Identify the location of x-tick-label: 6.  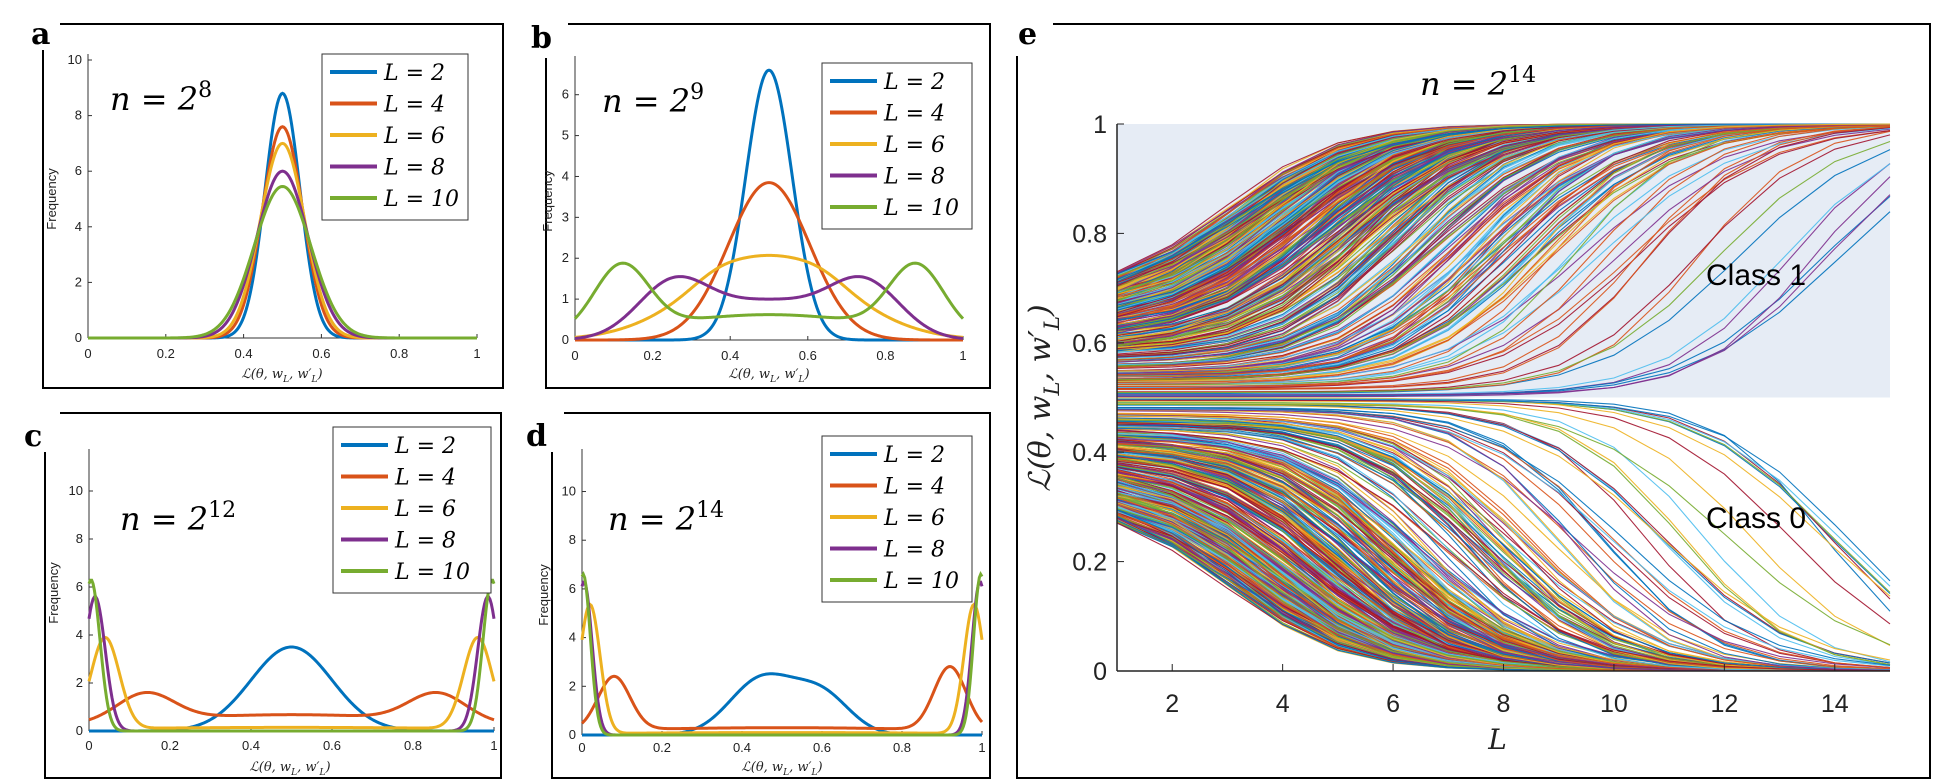
(1393, 704).